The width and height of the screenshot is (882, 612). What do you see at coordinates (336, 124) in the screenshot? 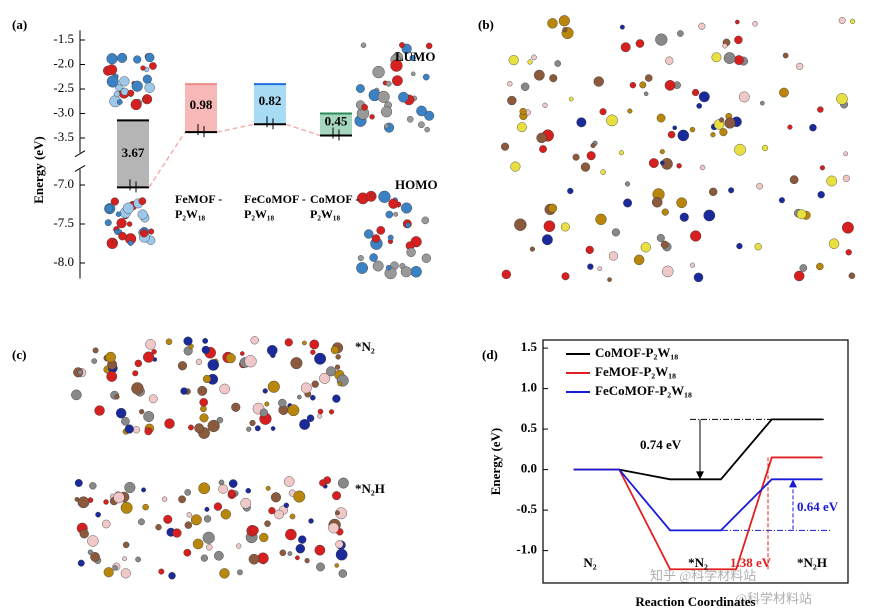
I see `gap-bar` at bounding box center [336, 124].